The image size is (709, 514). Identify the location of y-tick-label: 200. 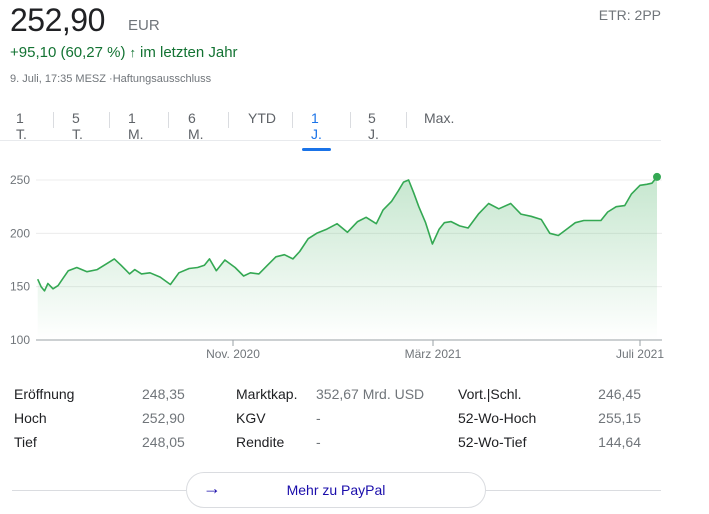
(20, 233).